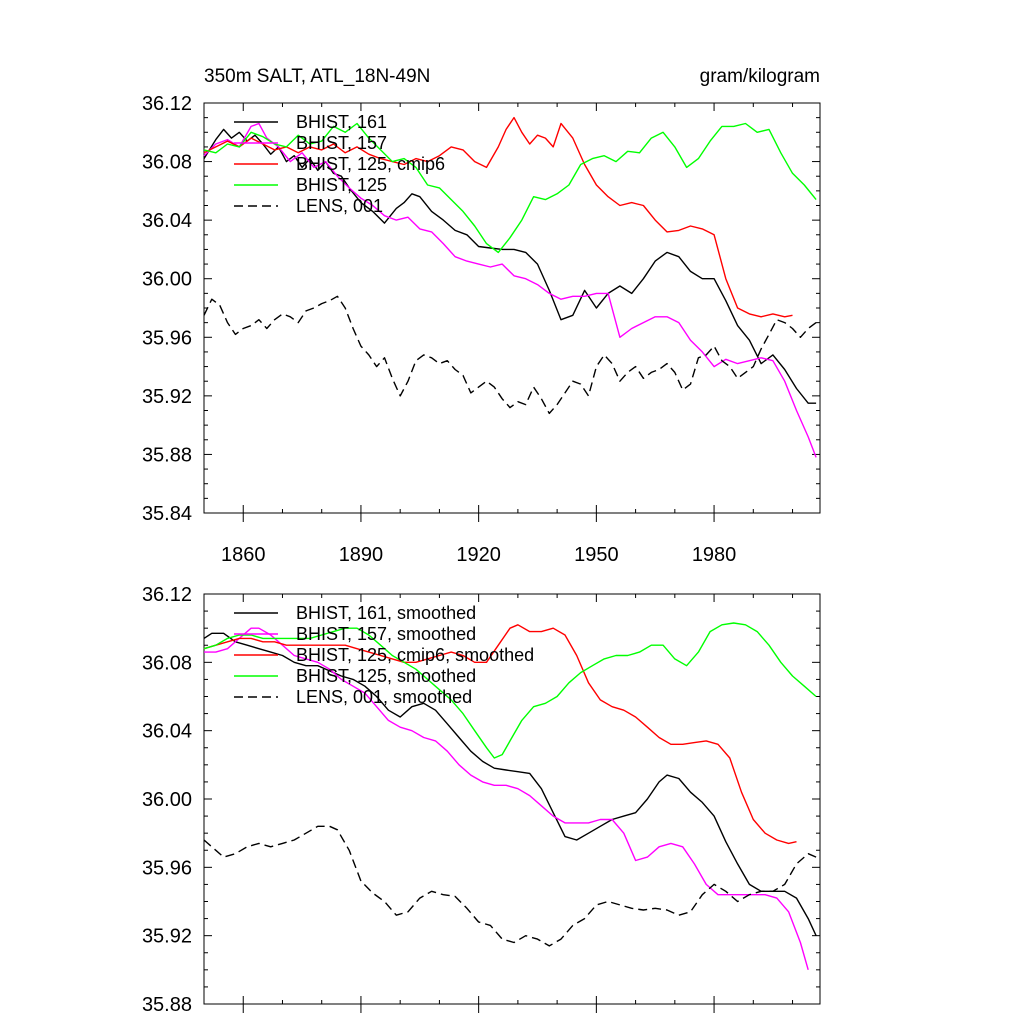  I want to click on series-line-bhist-125-cmip6-smoothed, so click(500, 734).